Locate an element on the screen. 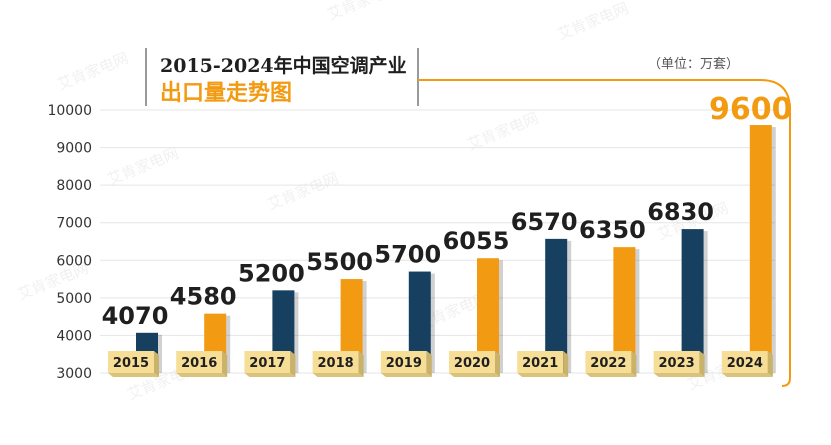 The width and height of the screenshot is (831, 445). data-label: 6830 is located at coordinates (680, 212).